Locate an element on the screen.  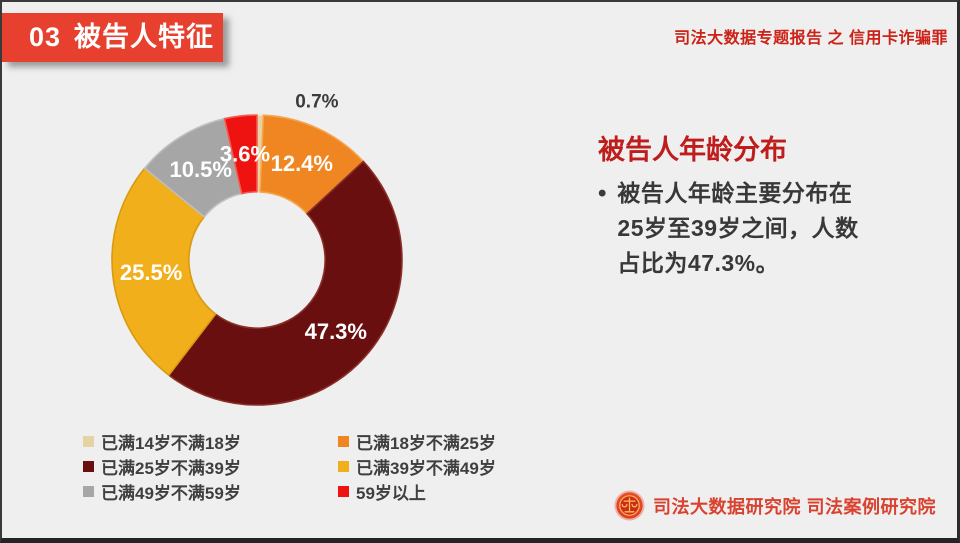
legend-label: 59岁以上 is located at coordinates (391, 493).